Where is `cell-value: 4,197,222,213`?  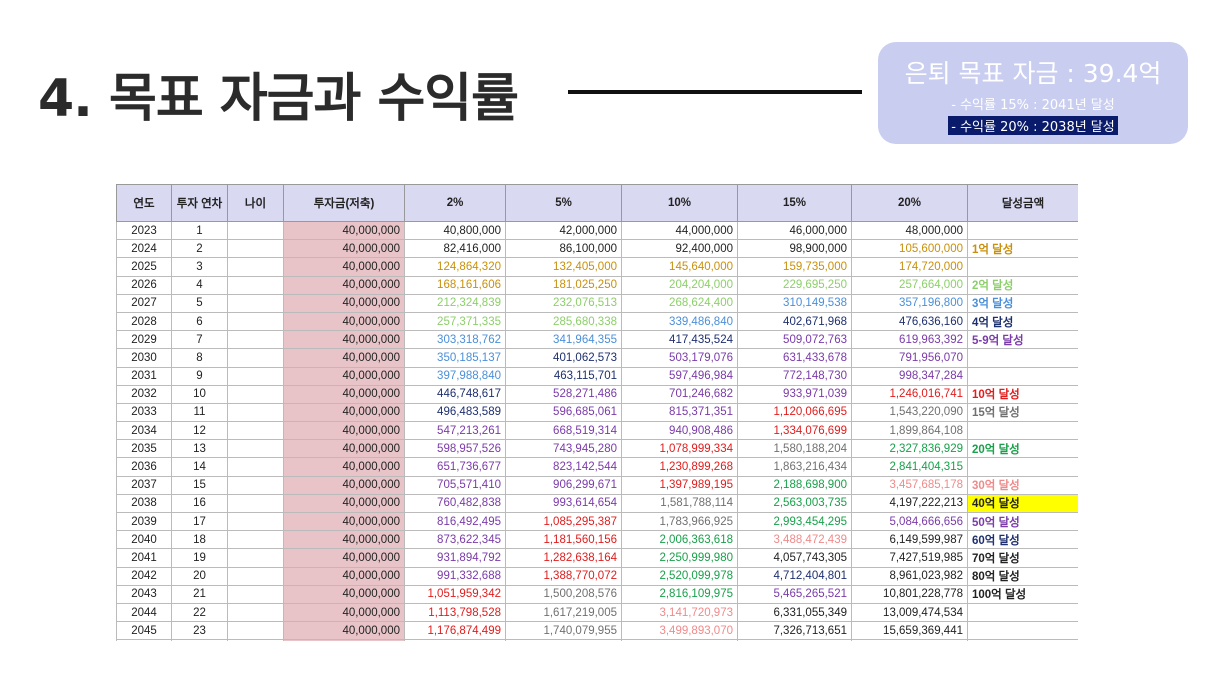
cell-value: 4,197,222,213 is located at coordinates (909, 503).